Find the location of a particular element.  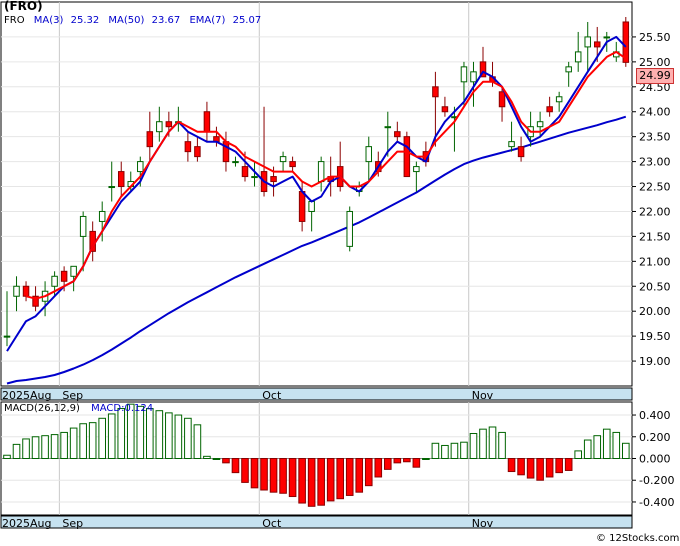

price-y-tick-label: 22.00 is located at coordinates (655, 211).